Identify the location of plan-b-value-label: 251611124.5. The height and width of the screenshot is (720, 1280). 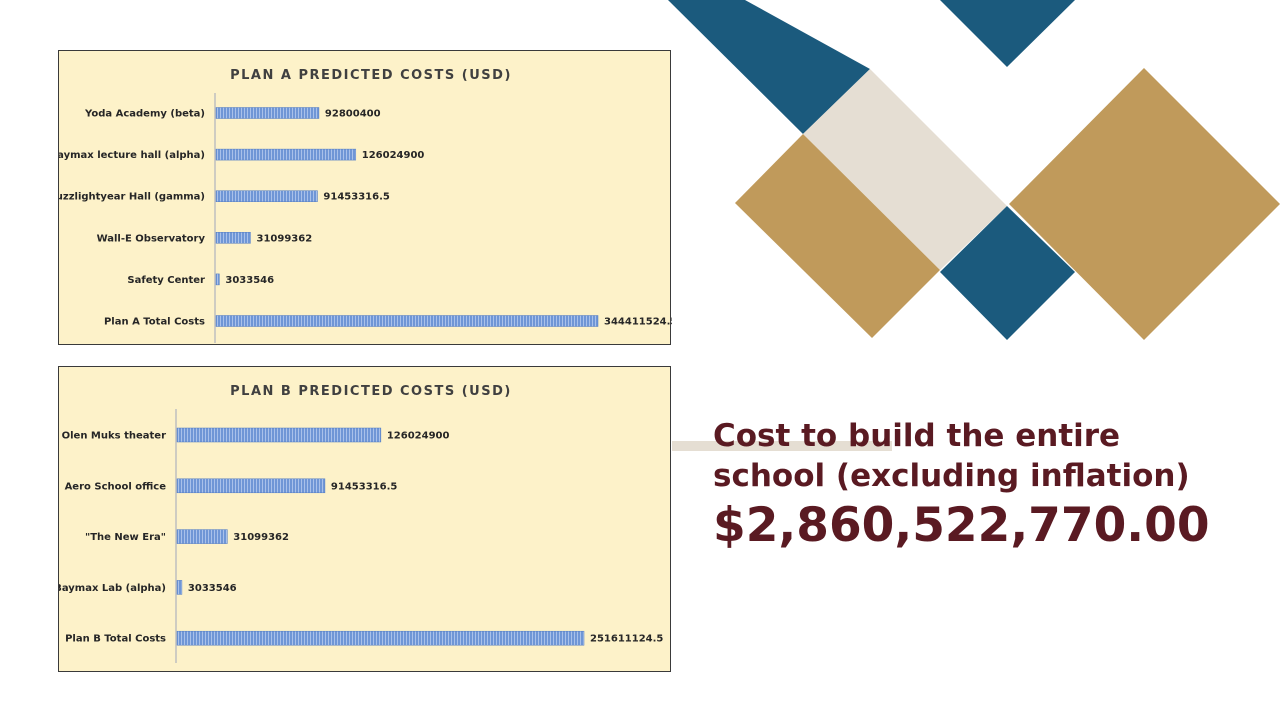
(626, 639).